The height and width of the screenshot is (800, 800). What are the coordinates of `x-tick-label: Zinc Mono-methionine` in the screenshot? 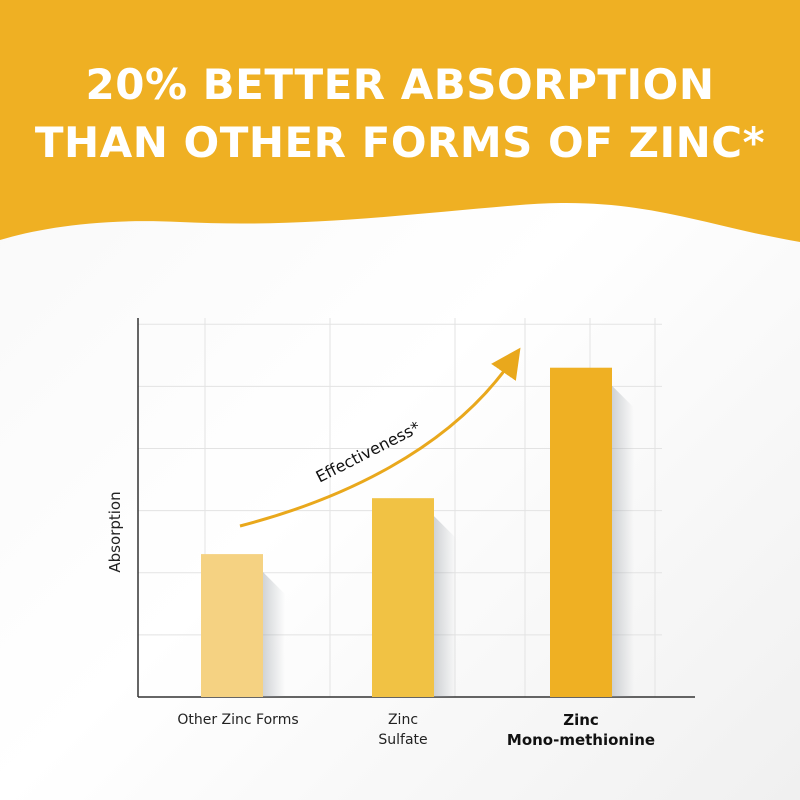 It's located at (581, 730).